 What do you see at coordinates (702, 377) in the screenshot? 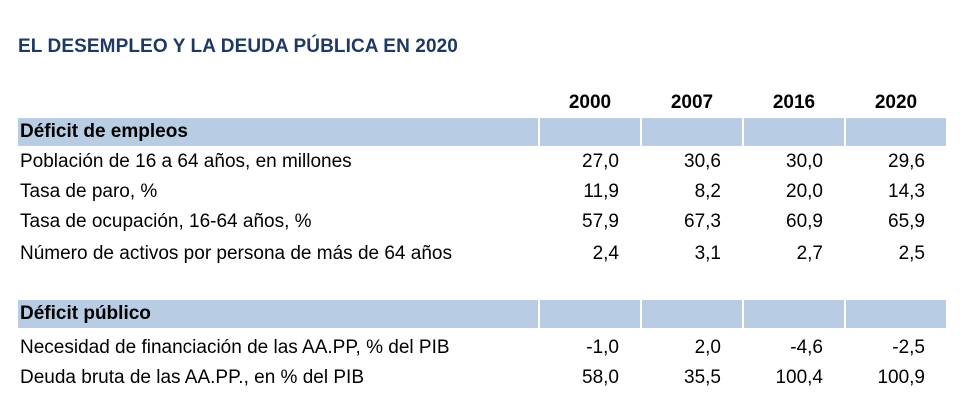
I see `value-cell: 35,5` at bounding box center [702, 377].